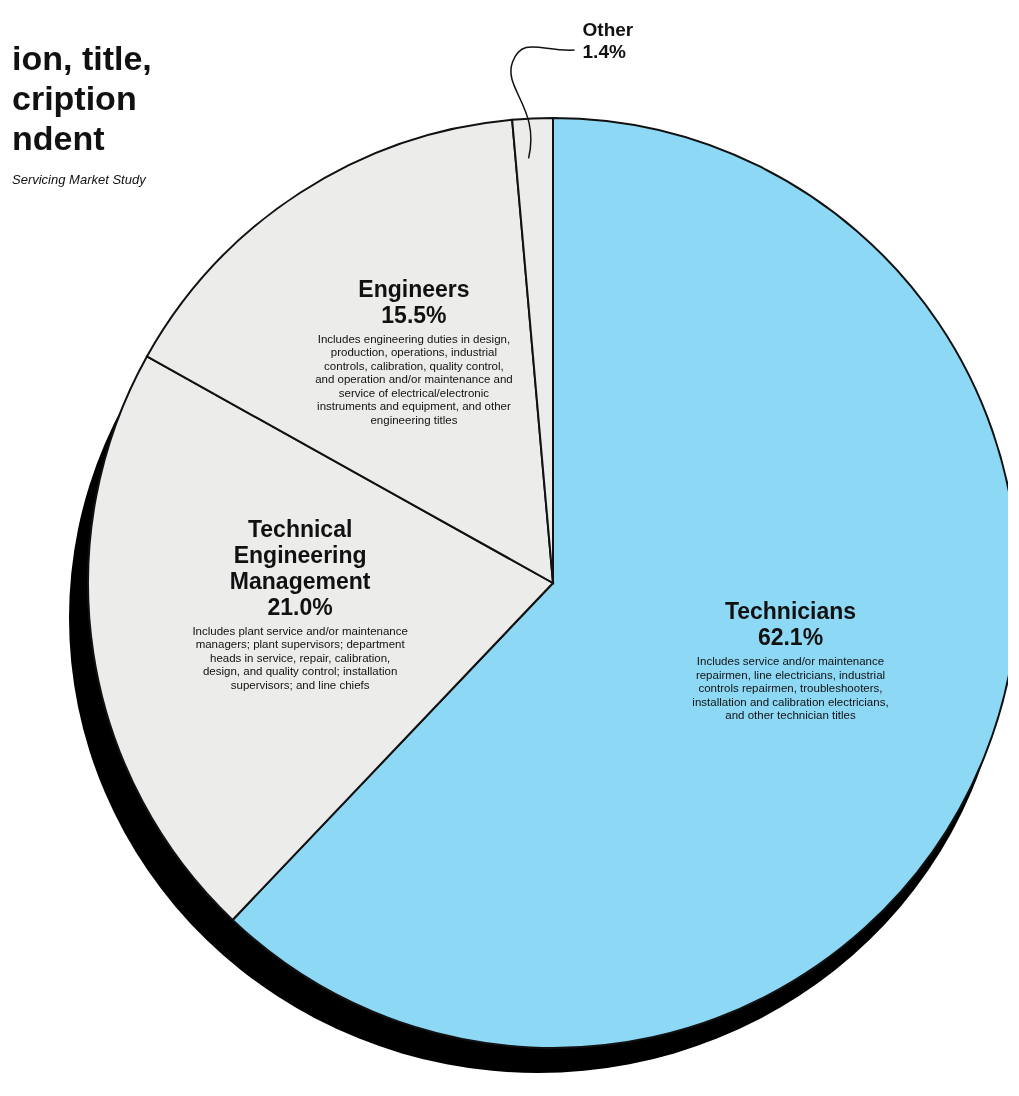 The image size is (1019, 1096). What do you see at coordinates (300, 657) in the screenshot?
I see `text: Includes plant service and/or maintenance managers; plant supervisors; department heads in service, repair, calibration, design, and quality control; installation supervisors; and line chiefs` at bounding box center [300, 657].